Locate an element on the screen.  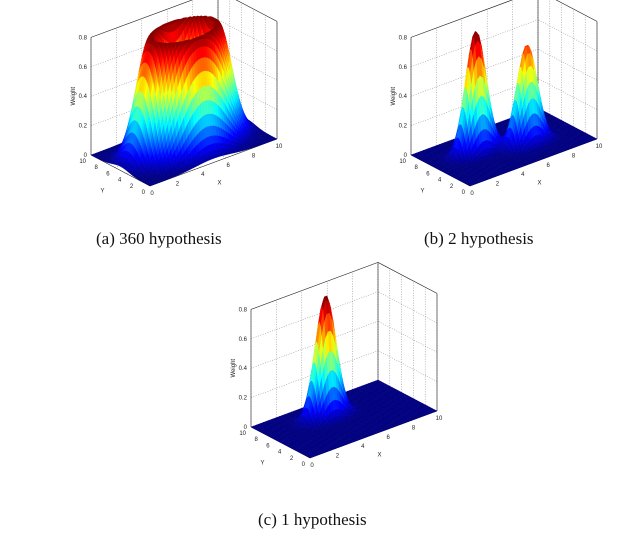
x-tick-label: 4 is located at coordinates (203, 175).